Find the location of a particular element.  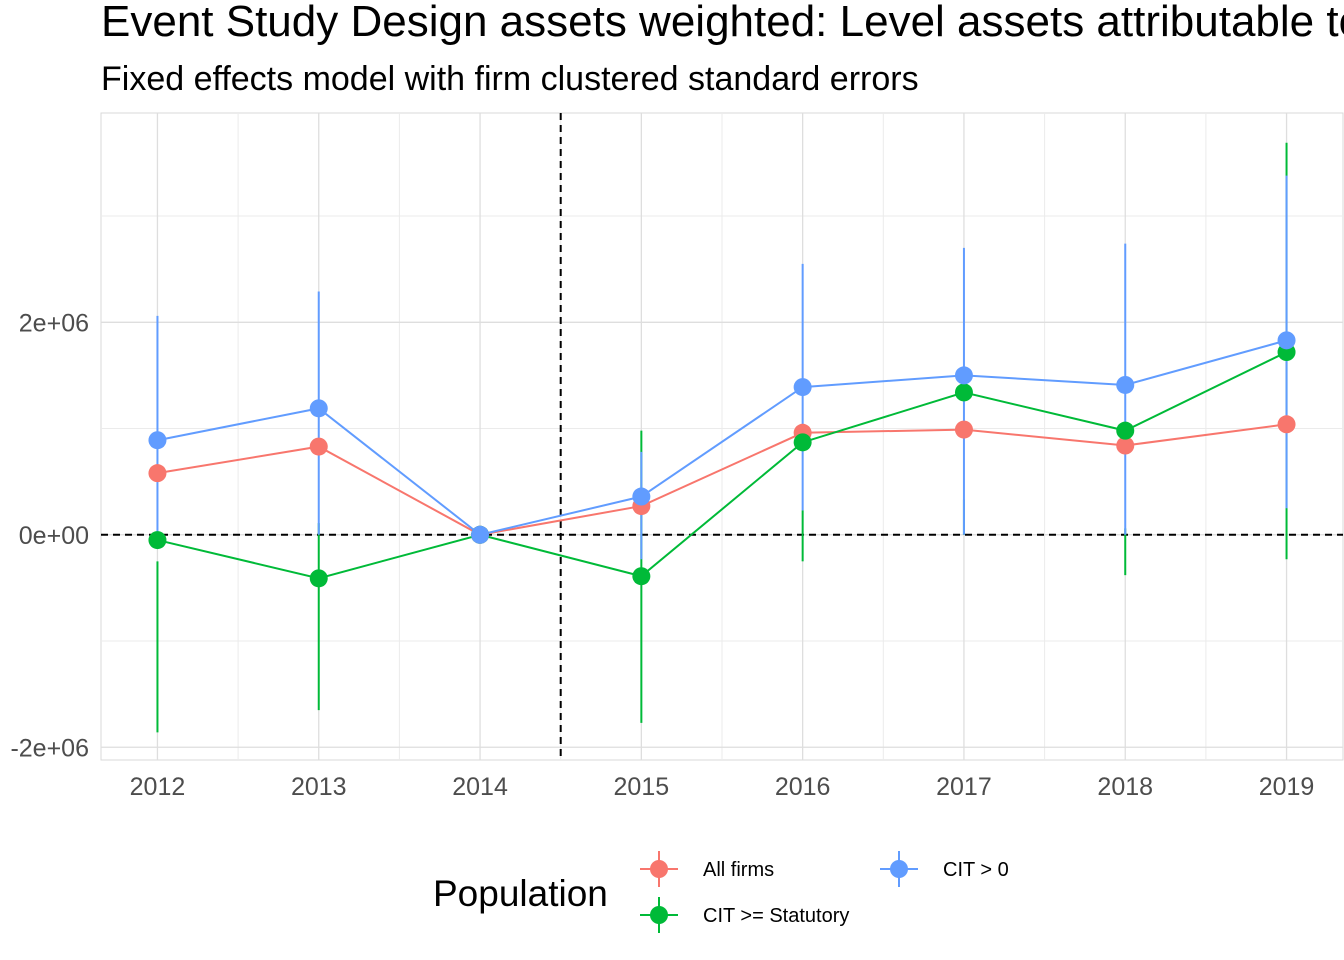

series-line-all-firms is located at coordinates (722, 479).